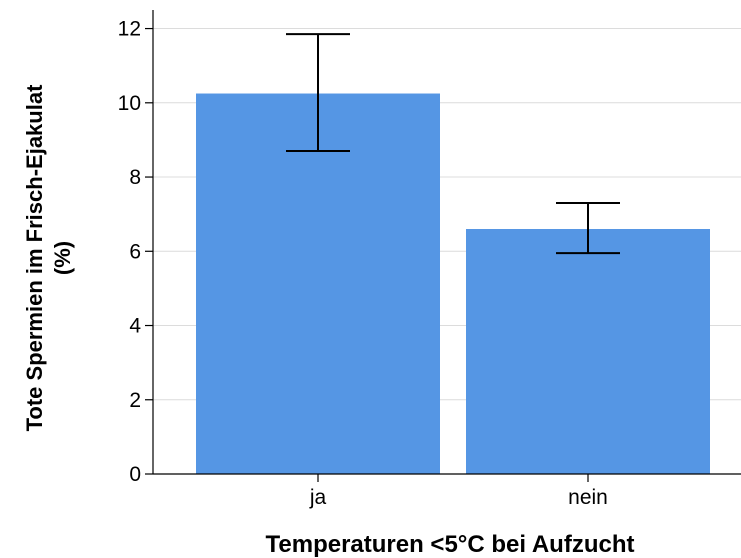  Describe the element at coordinates (135, 177) in the screenshot. I see `y-tick-label: 8` at that location.